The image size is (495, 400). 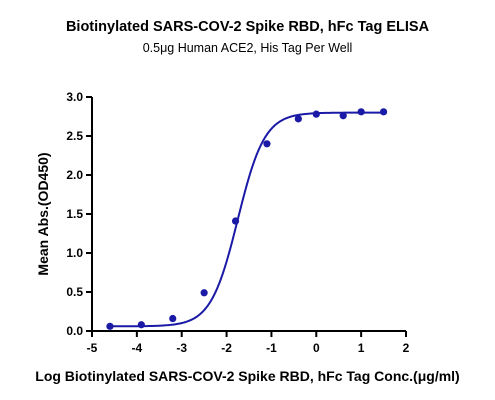 I want to click on x-tick-label: -1, so click(x=271, y=348).